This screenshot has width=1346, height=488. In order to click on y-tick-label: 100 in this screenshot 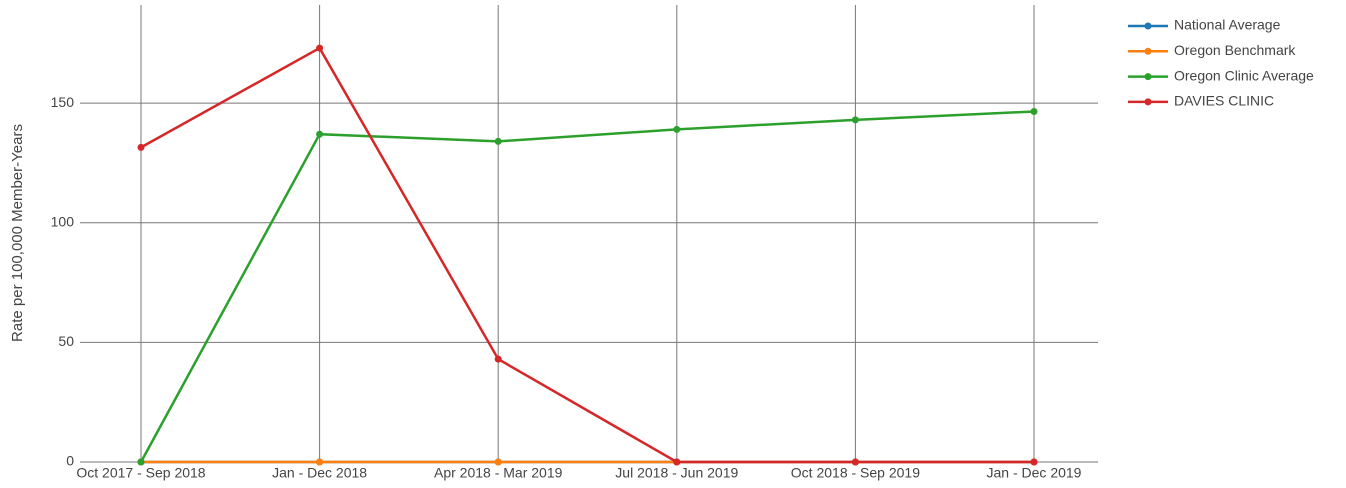, I will do `click(63, 221)`.